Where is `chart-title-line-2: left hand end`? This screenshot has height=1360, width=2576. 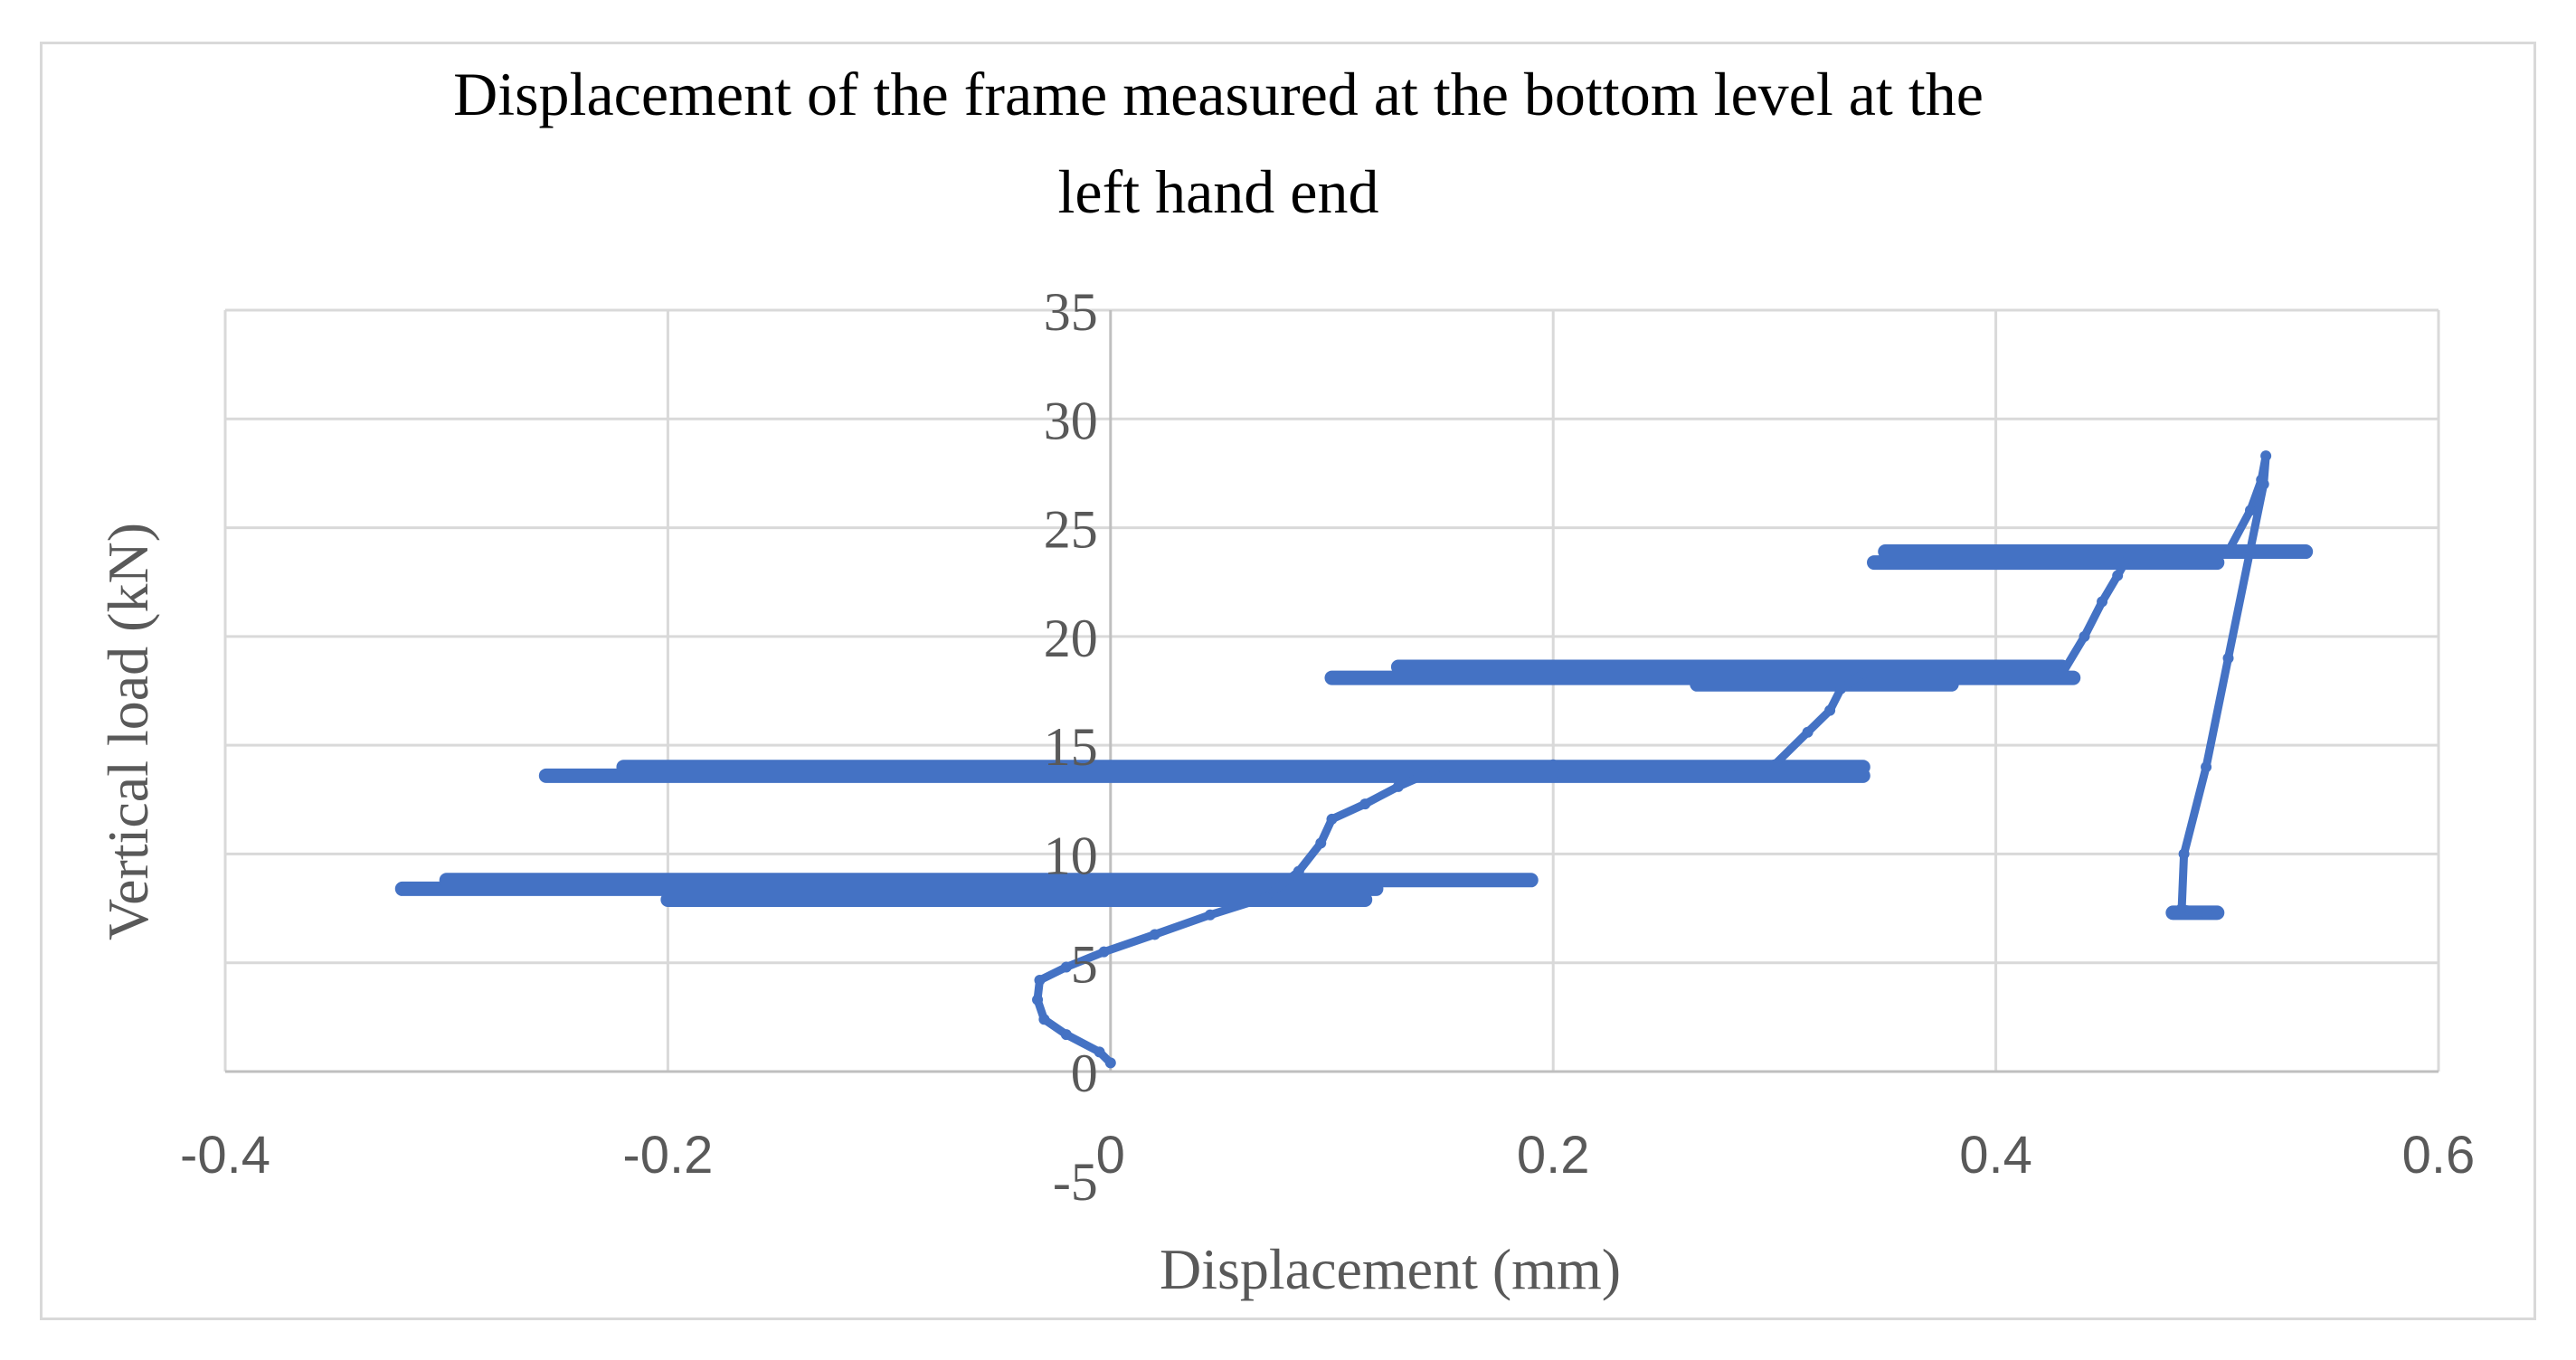
chart-title-line-2: left hand end is located at coordinates (1218, 191).